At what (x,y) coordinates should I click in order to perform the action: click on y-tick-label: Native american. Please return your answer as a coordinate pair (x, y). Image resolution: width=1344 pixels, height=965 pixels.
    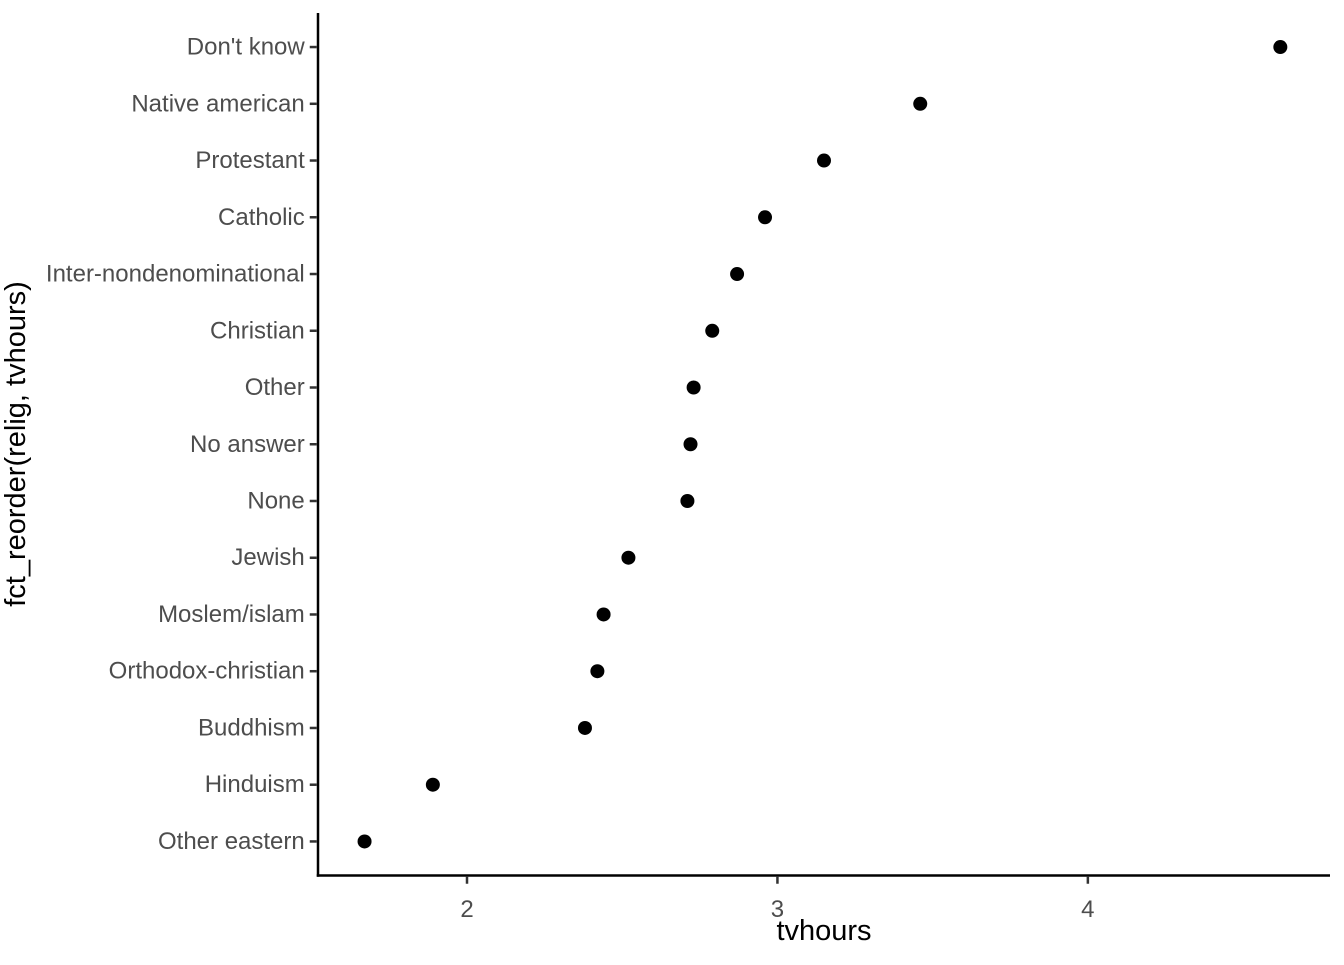
    Looking at the image, I should click on (217, 103).